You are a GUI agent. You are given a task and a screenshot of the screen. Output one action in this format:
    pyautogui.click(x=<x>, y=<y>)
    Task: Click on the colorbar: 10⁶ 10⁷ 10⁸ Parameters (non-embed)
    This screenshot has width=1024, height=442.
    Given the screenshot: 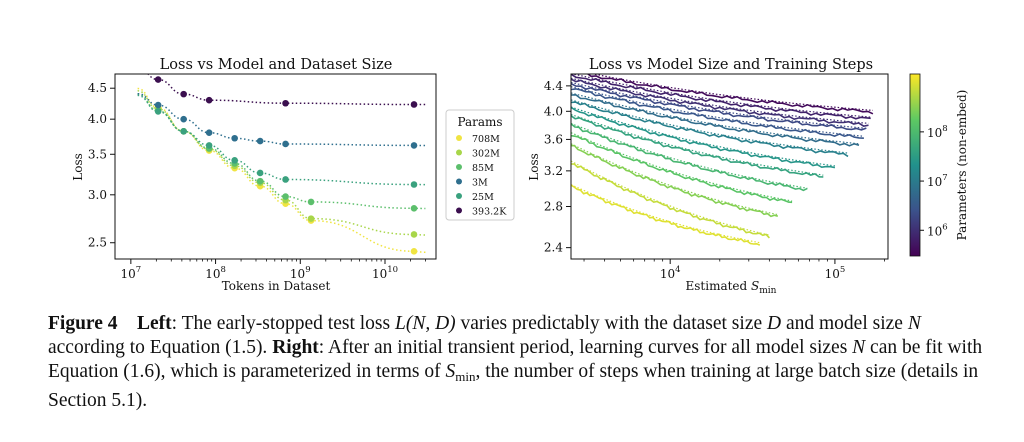 What is the action you would take?
    pyautogui.click(x=939, y=165)
    